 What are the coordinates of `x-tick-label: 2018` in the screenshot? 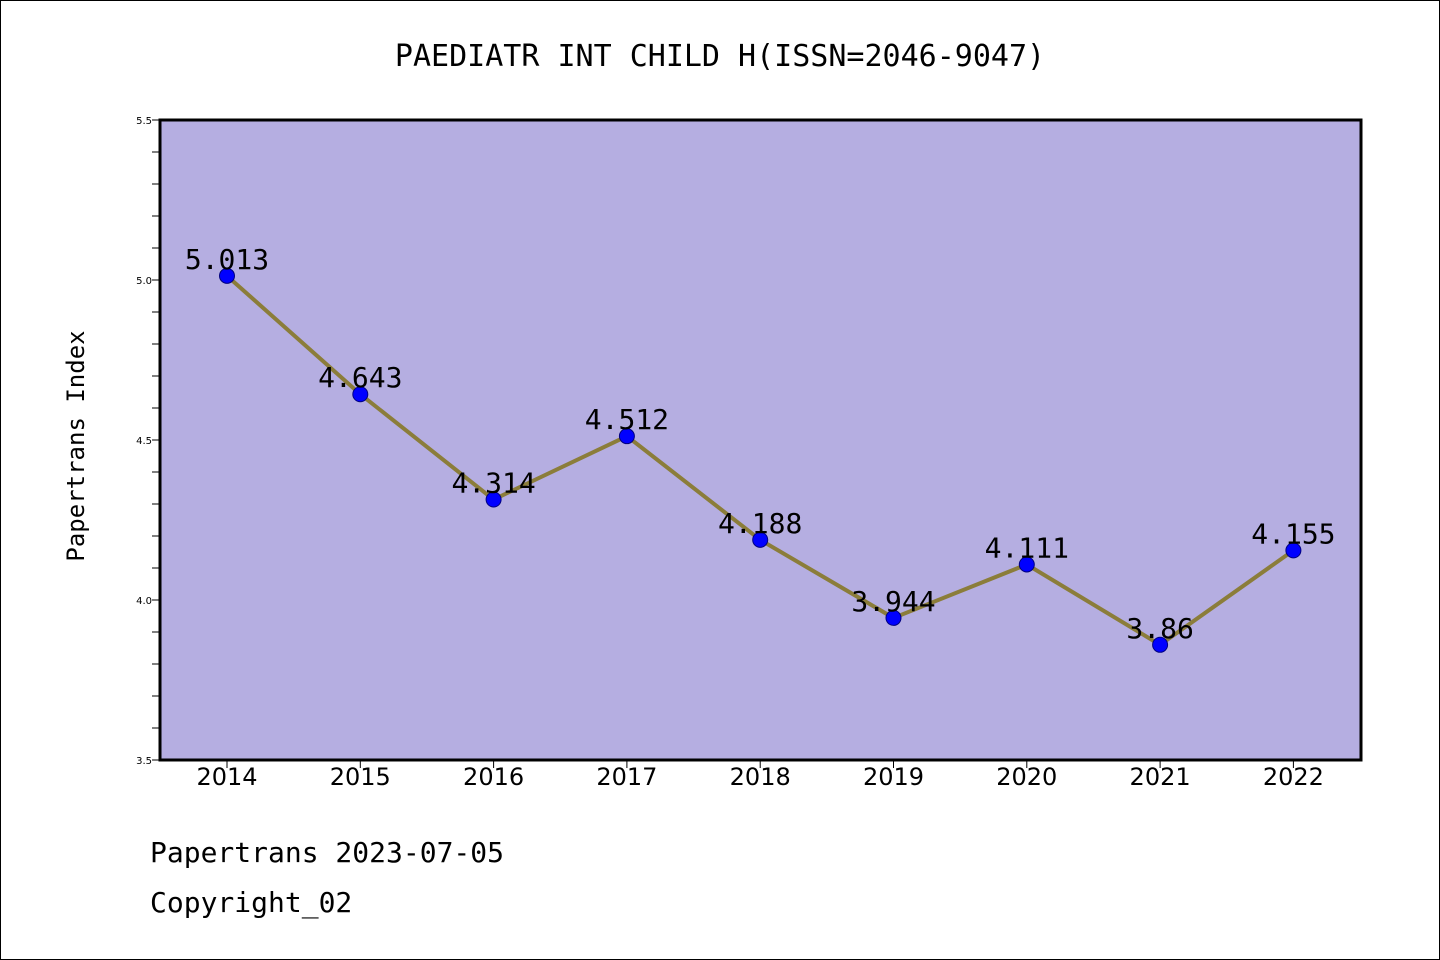 It's located at (760, 777).